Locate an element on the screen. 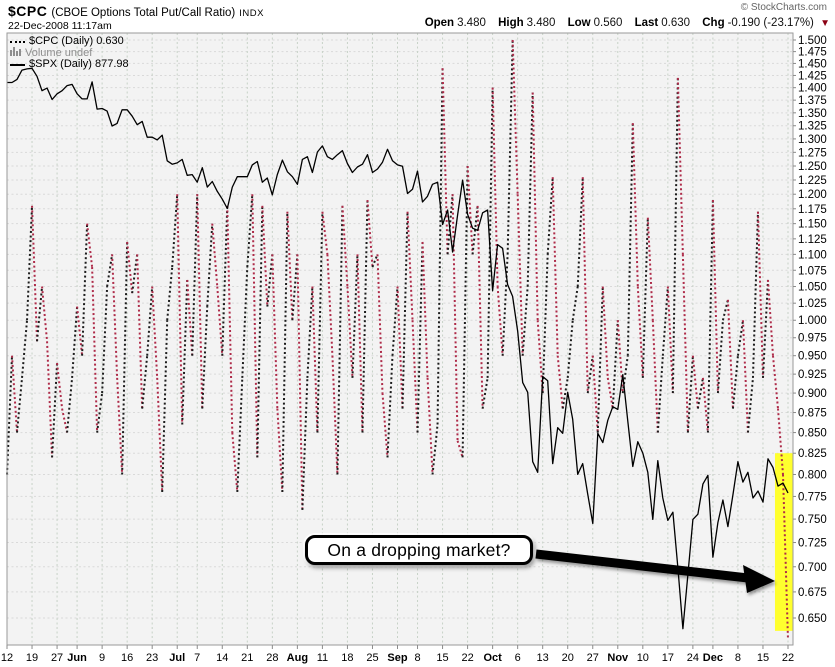 Image resolution: width=835 pixels, height=667 pixels. open-value: 3.480 is located at coordinates (471, 23).